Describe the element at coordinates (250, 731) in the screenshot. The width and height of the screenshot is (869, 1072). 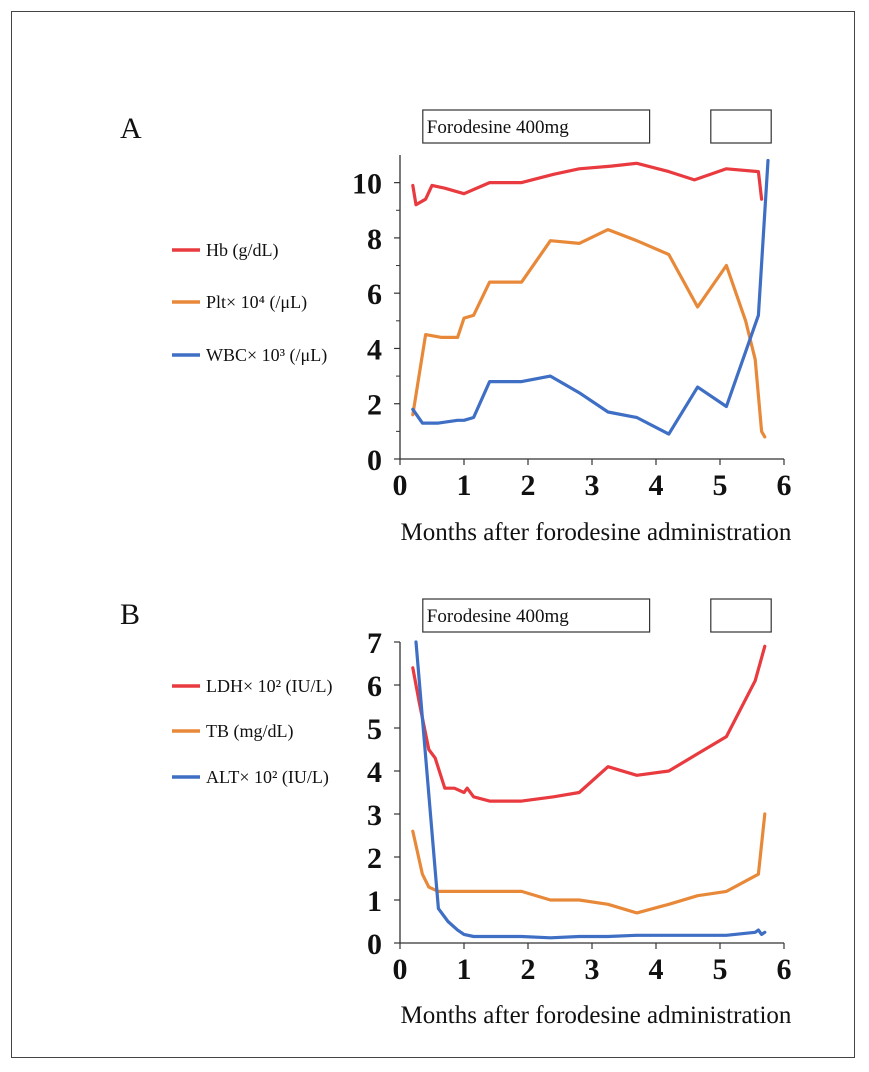
I see `panel-b-legend-label-2: TB (mg/dL)` at that location.